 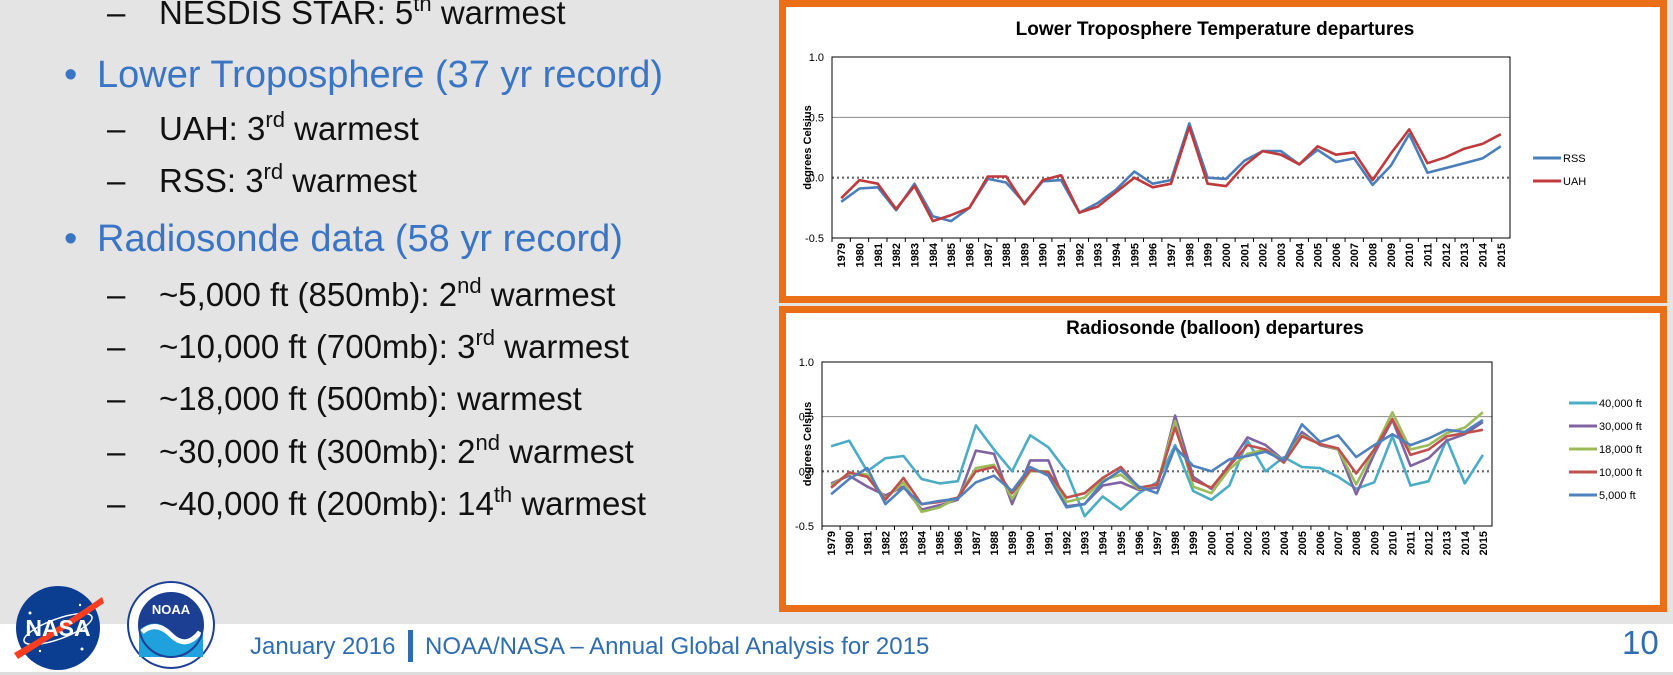 I want to click on x-tick-label: 2013, so click(x=1465, y=255).